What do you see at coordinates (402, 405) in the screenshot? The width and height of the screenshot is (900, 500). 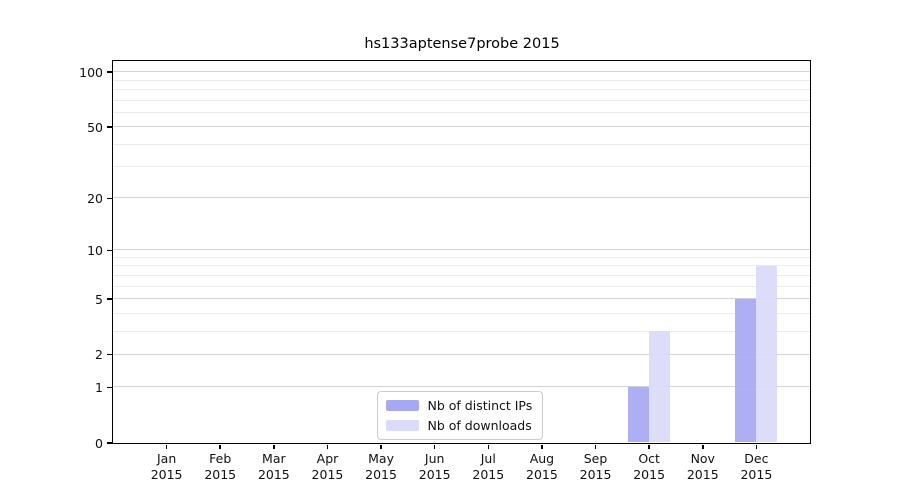 I see `legend-swatch-distinct-ips` at bounding box center [402, 405].